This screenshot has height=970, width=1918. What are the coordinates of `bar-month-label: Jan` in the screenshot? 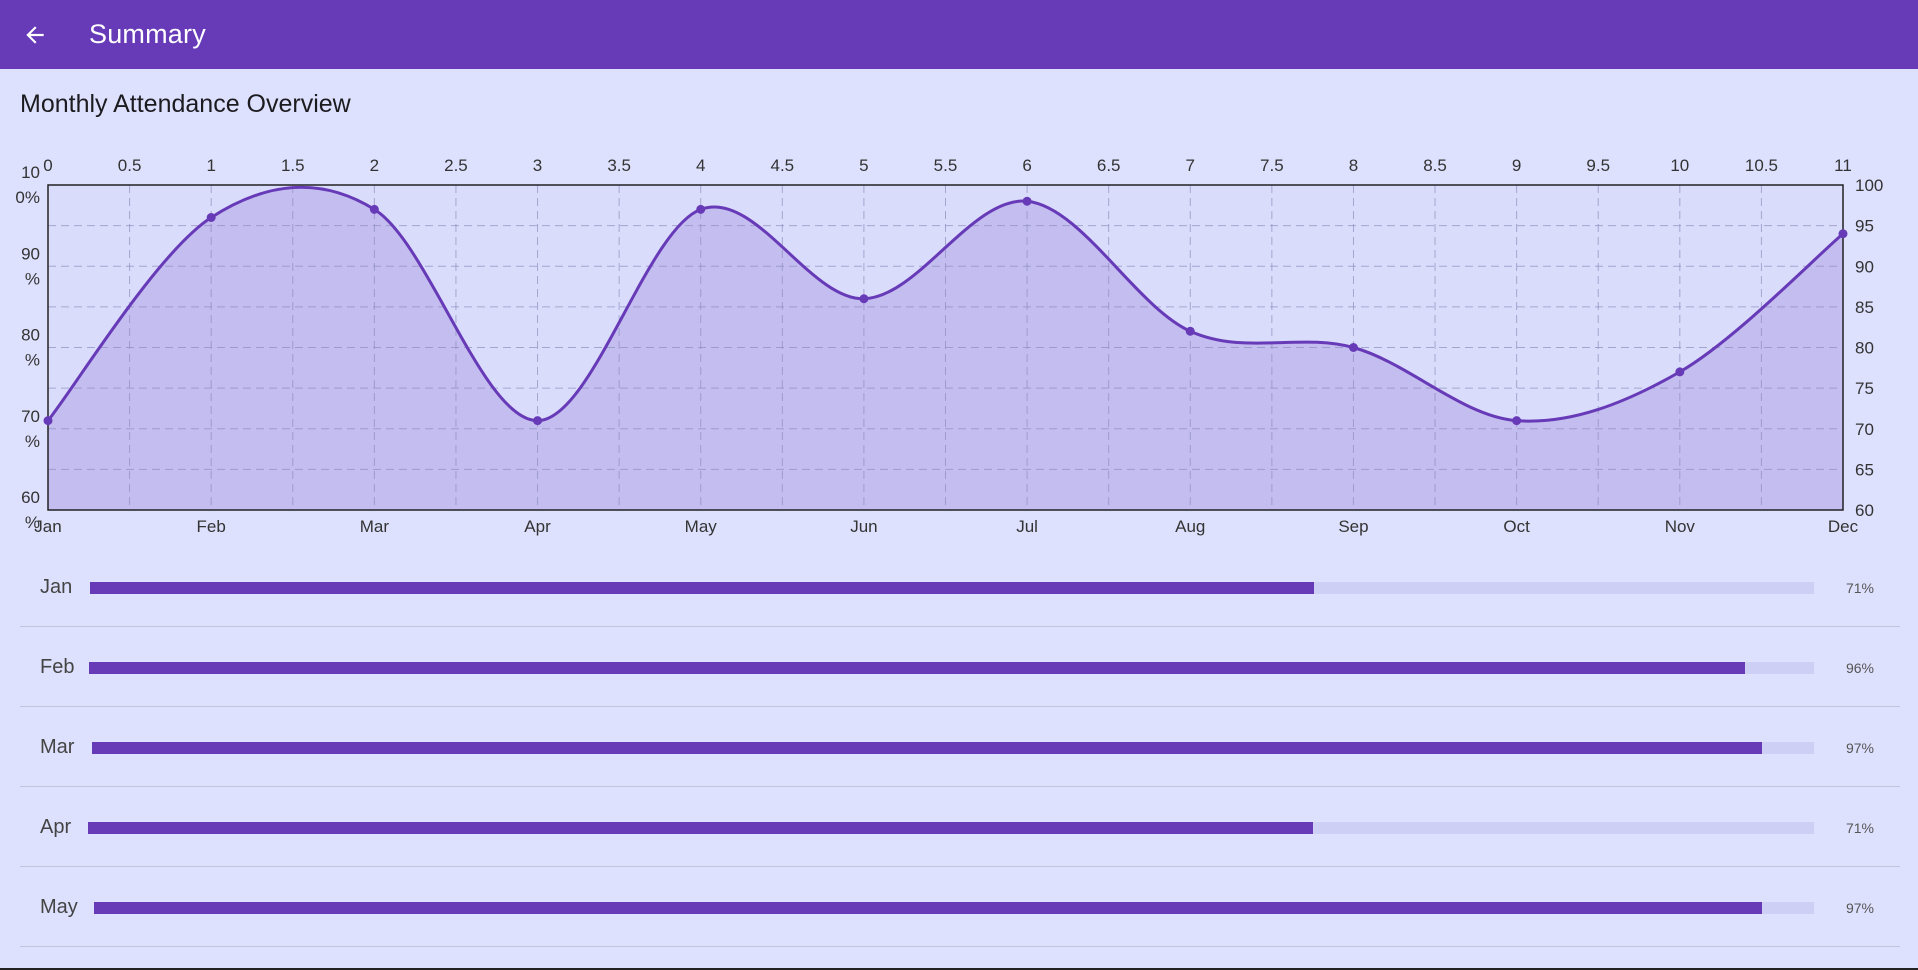 It's located at (56, 587).